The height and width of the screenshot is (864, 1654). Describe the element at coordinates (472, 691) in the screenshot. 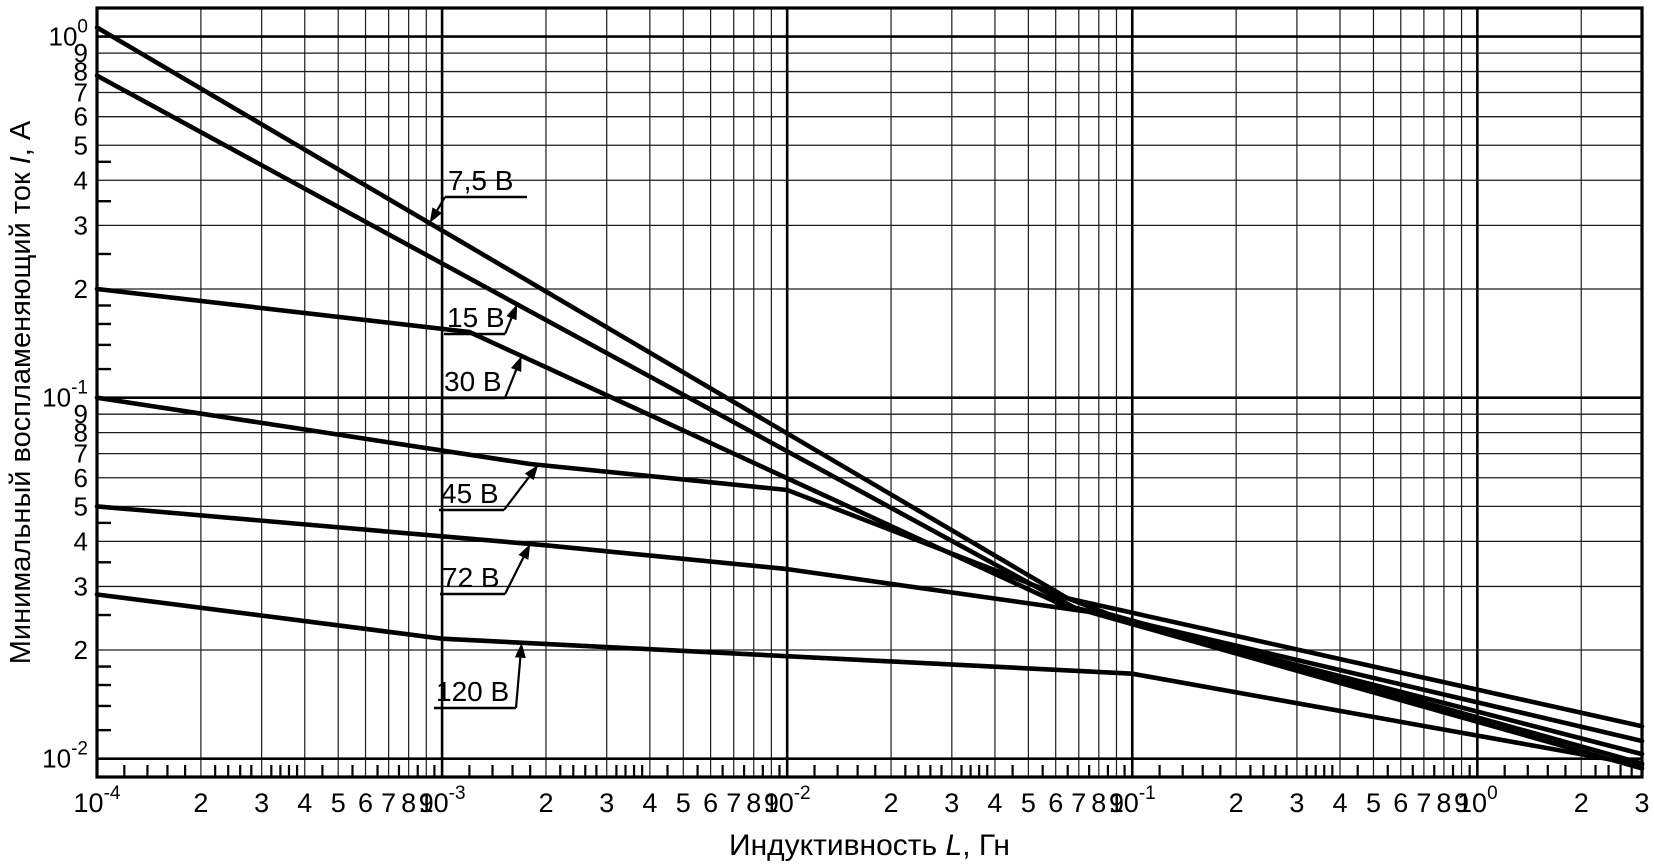

I see `curve-label: 120 В` at that location.